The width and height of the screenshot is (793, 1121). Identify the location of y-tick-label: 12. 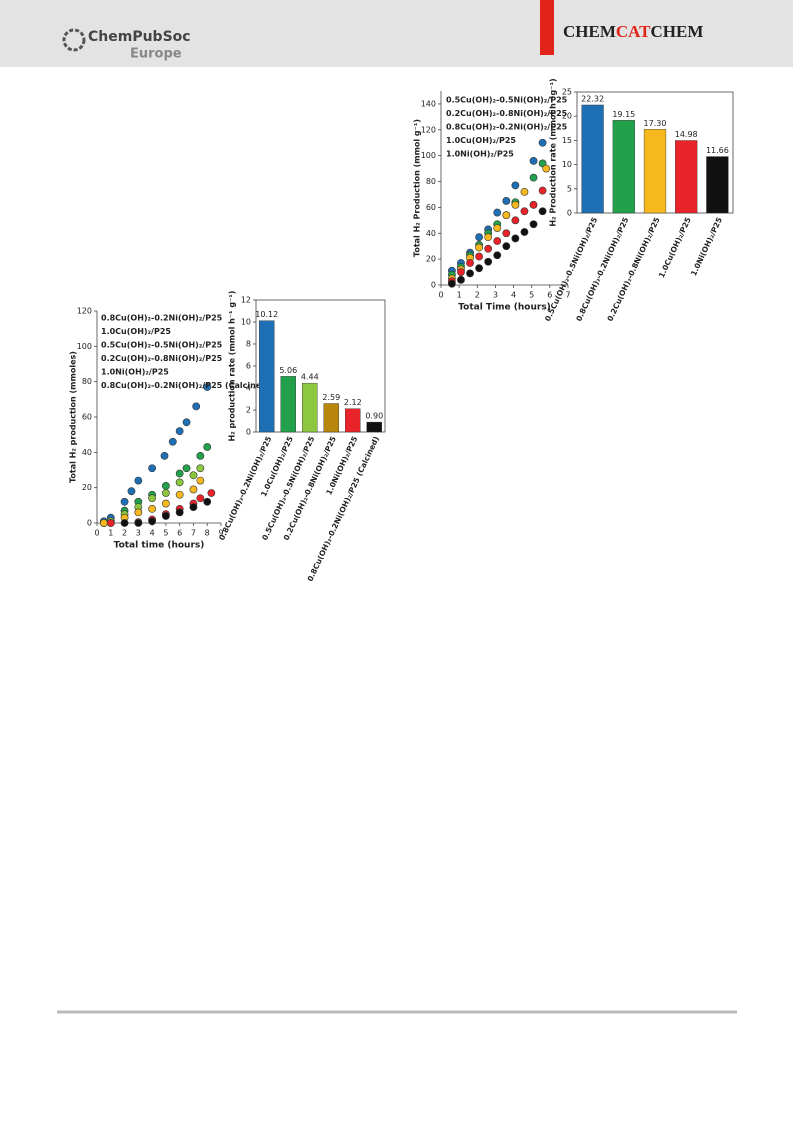
(246, 300).